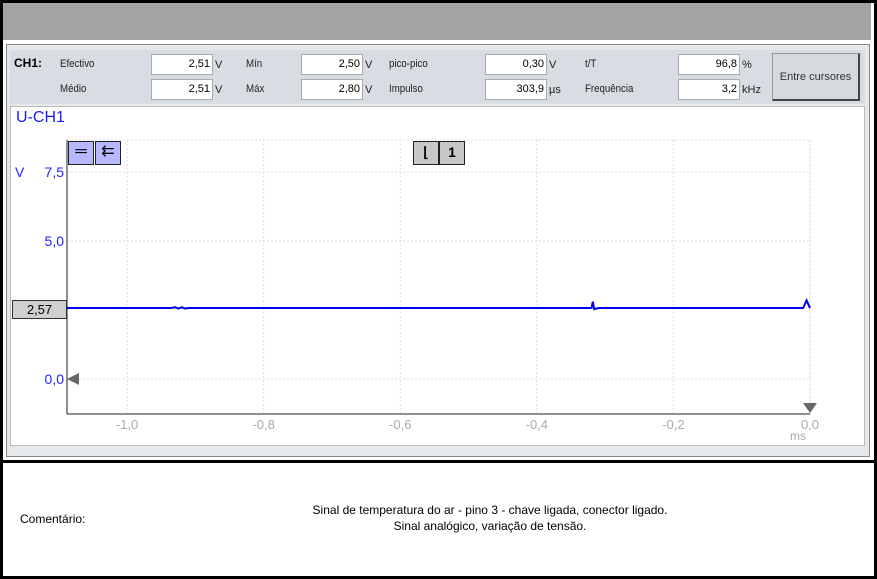  What do you see at coordinates (53, 519) in the screenshot?
I see `comment-label: Comentário:` at bounding box center [53, 519].